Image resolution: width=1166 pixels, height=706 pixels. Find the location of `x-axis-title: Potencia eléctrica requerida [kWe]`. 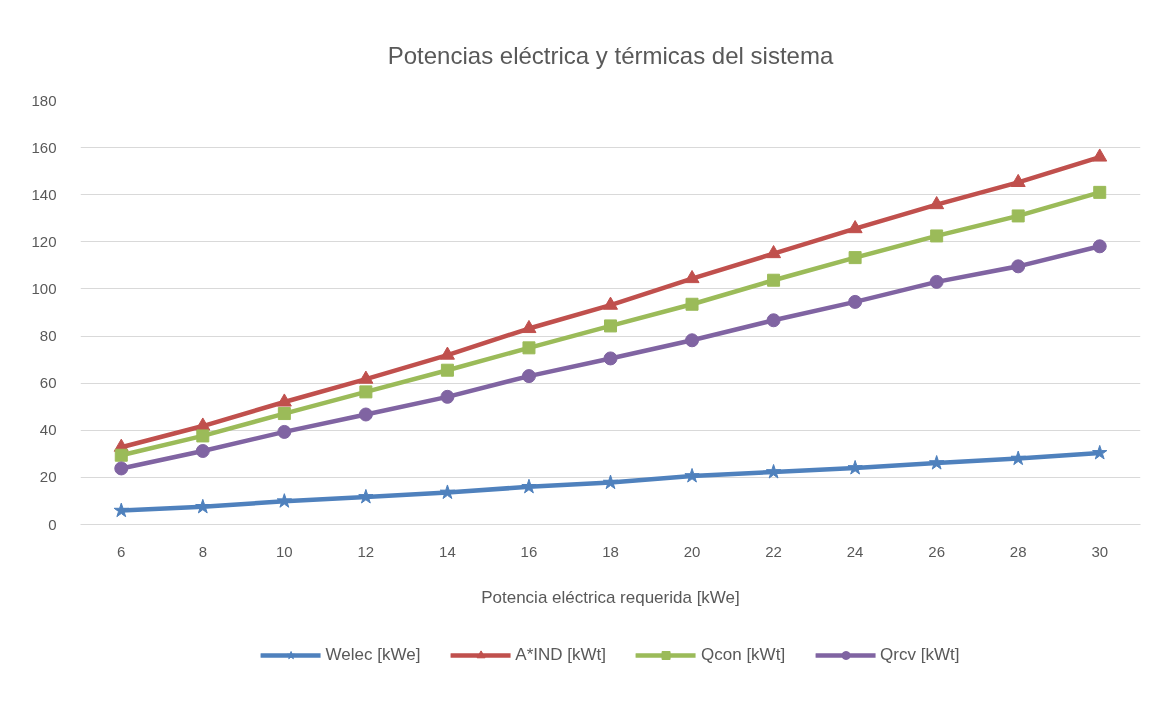

x-axis-title: Potencia eléctrica requerida [kWe] is located at coordinates (610, 597).